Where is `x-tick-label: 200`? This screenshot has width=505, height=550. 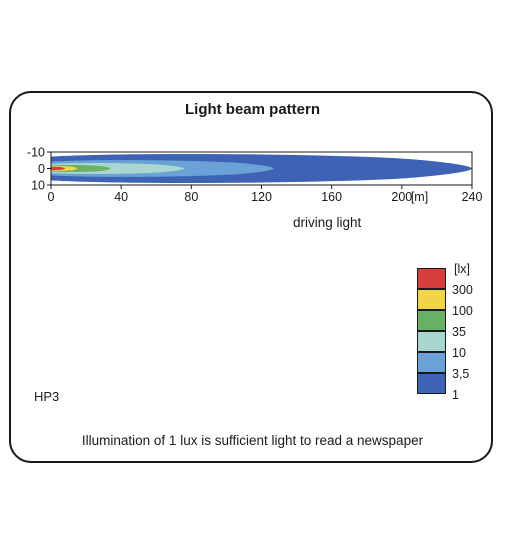 x-tick-label: 200 is located at coordinates (401, 197).